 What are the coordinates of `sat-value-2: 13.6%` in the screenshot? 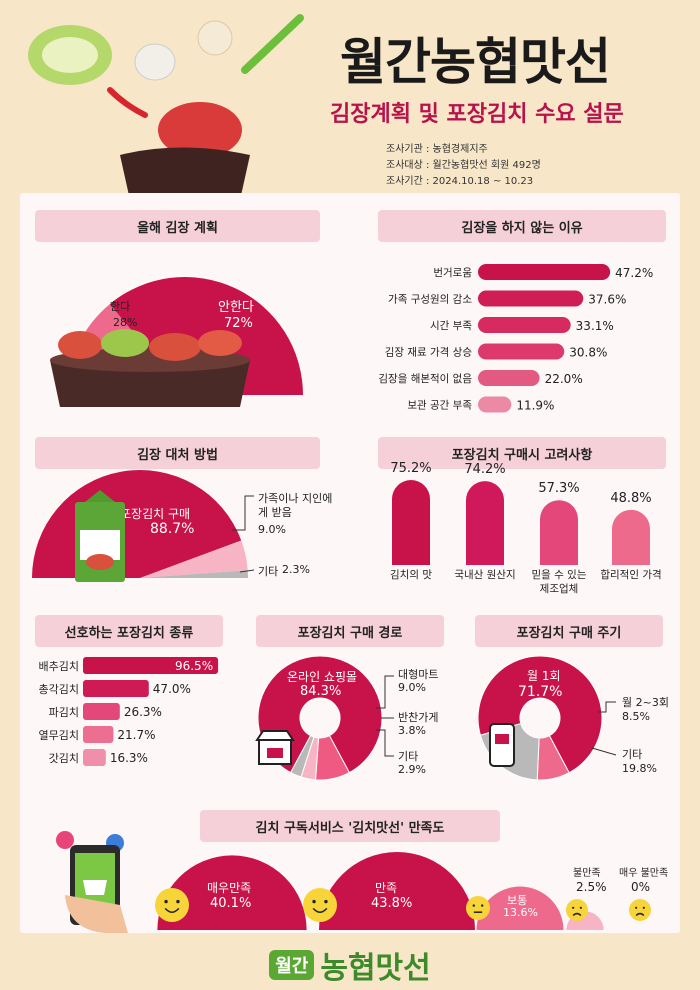 It's located at (520, 912).